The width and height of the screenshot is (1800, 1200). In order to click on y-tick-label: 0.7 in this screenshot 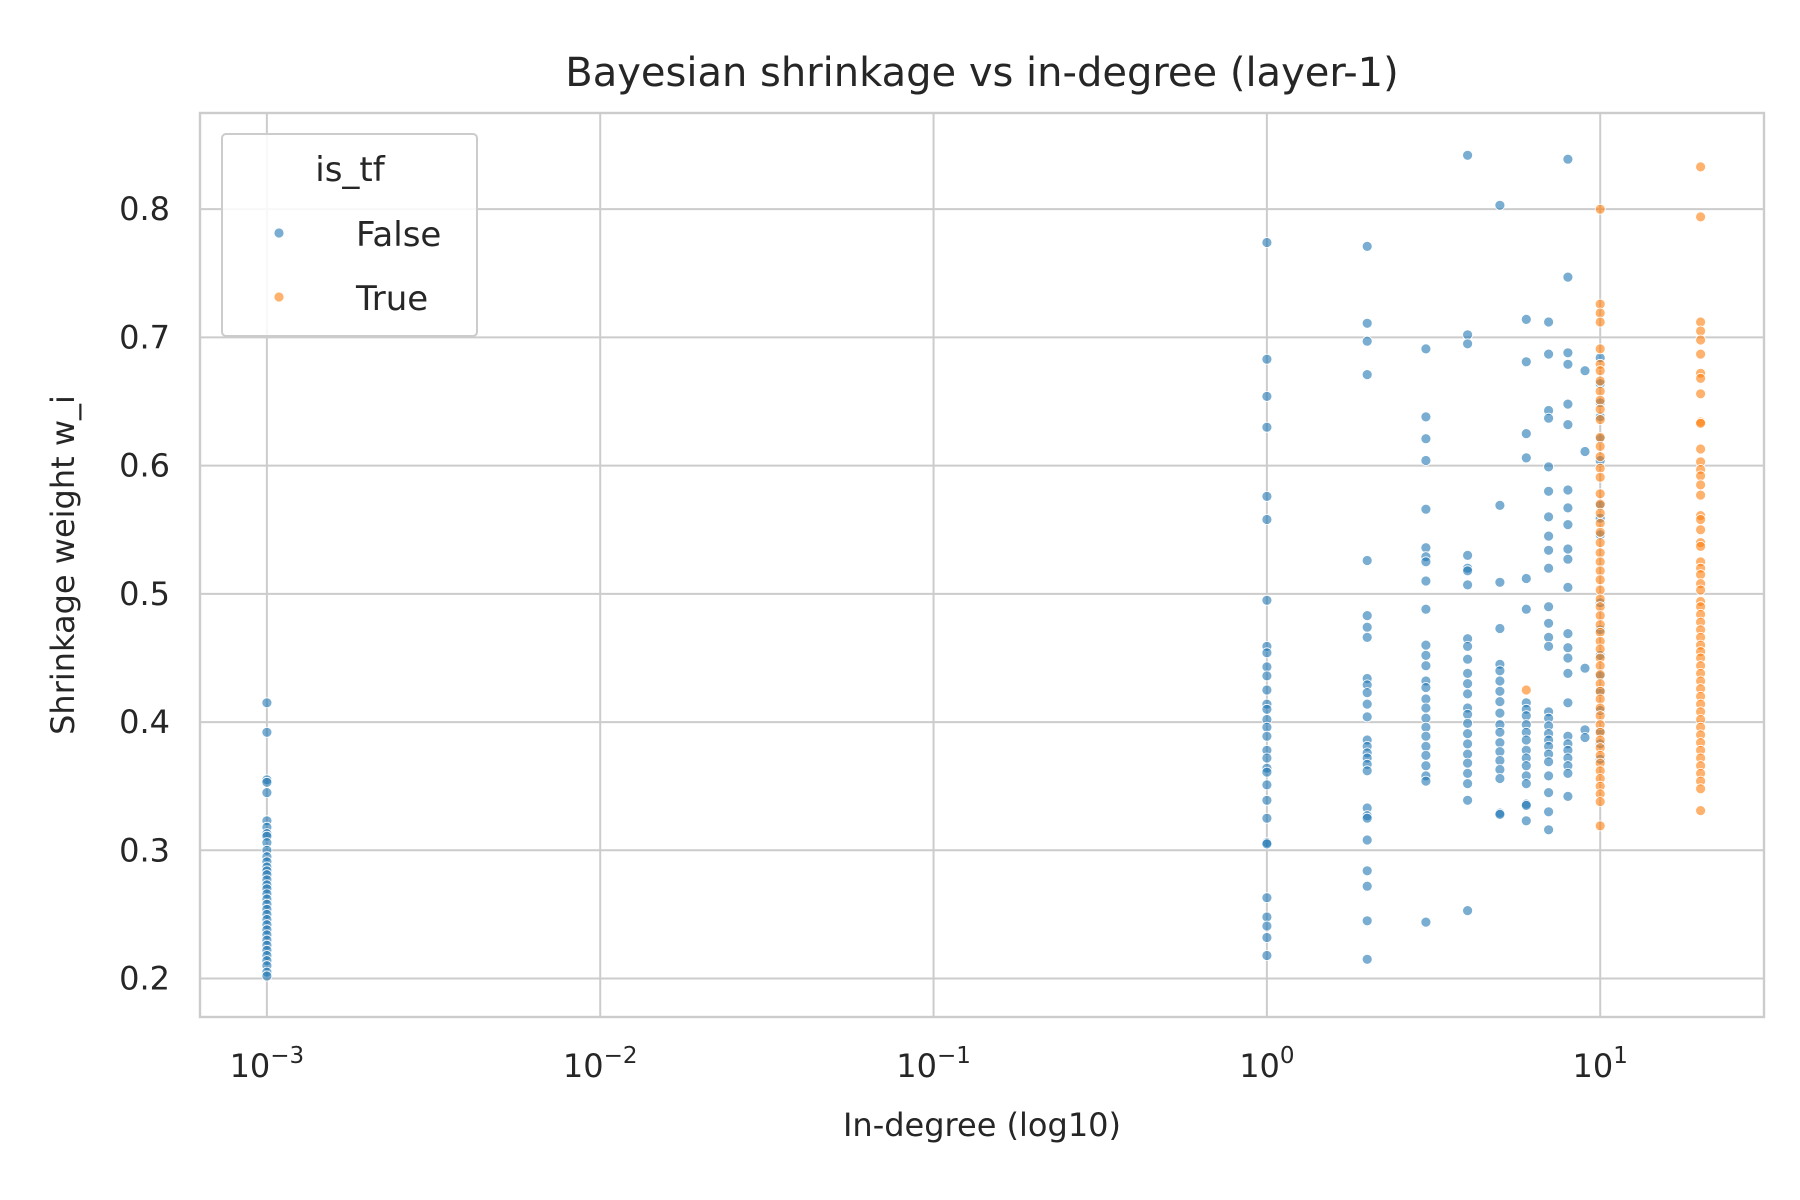, I will do `click(144, 337)`.